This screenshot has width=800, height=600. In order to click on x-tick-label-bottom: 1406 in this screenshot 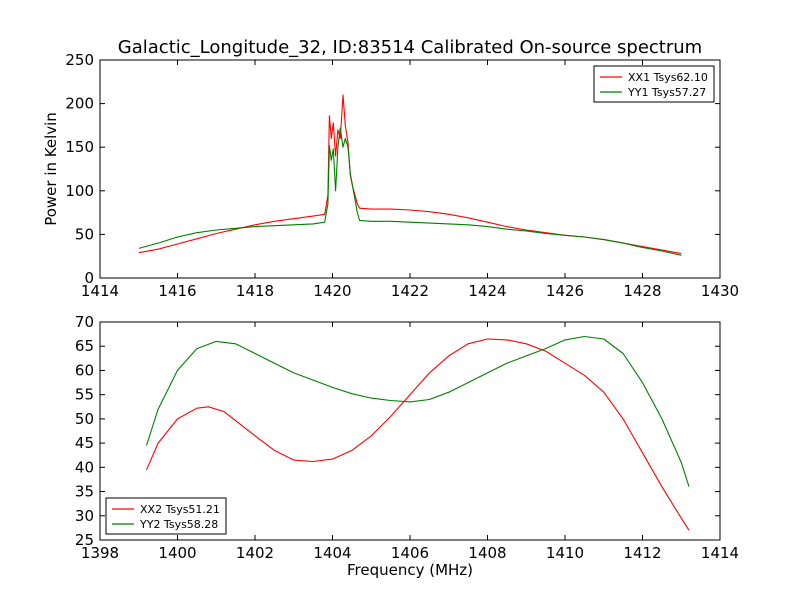, I will do `click(410, 553)`.